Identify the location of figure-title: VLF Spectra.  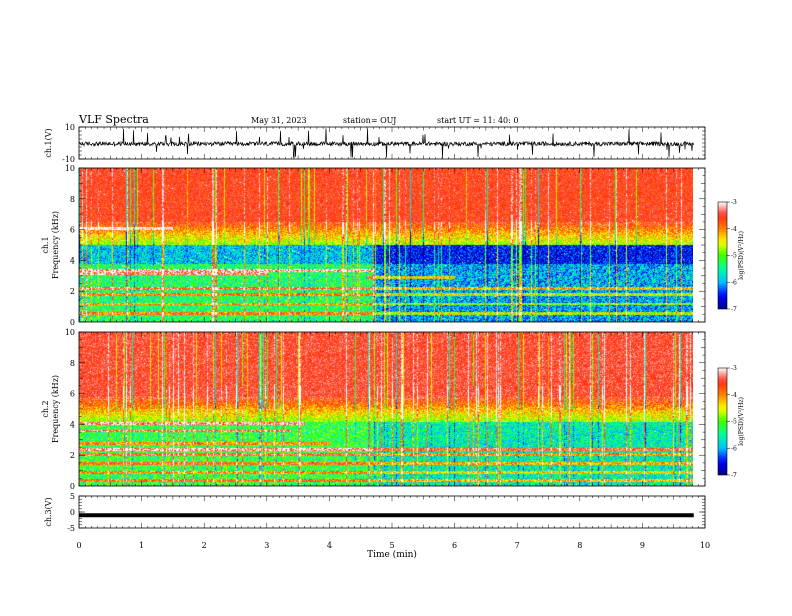
(113, 119).